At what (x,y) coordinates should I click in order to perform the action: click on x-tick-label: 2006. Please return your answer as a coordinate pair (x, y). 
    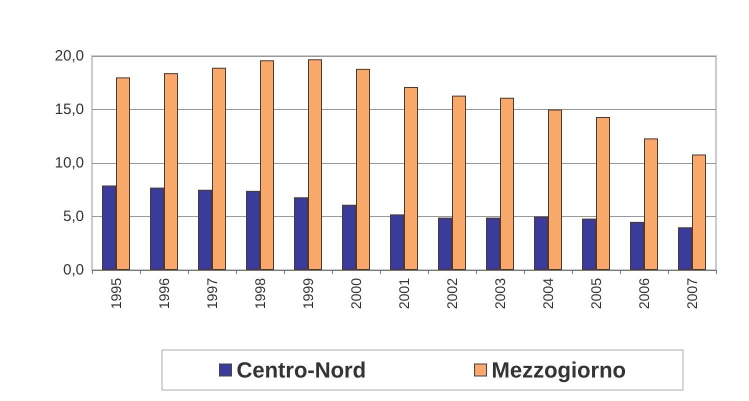
    Looking at the image, I should click on (644, 294).